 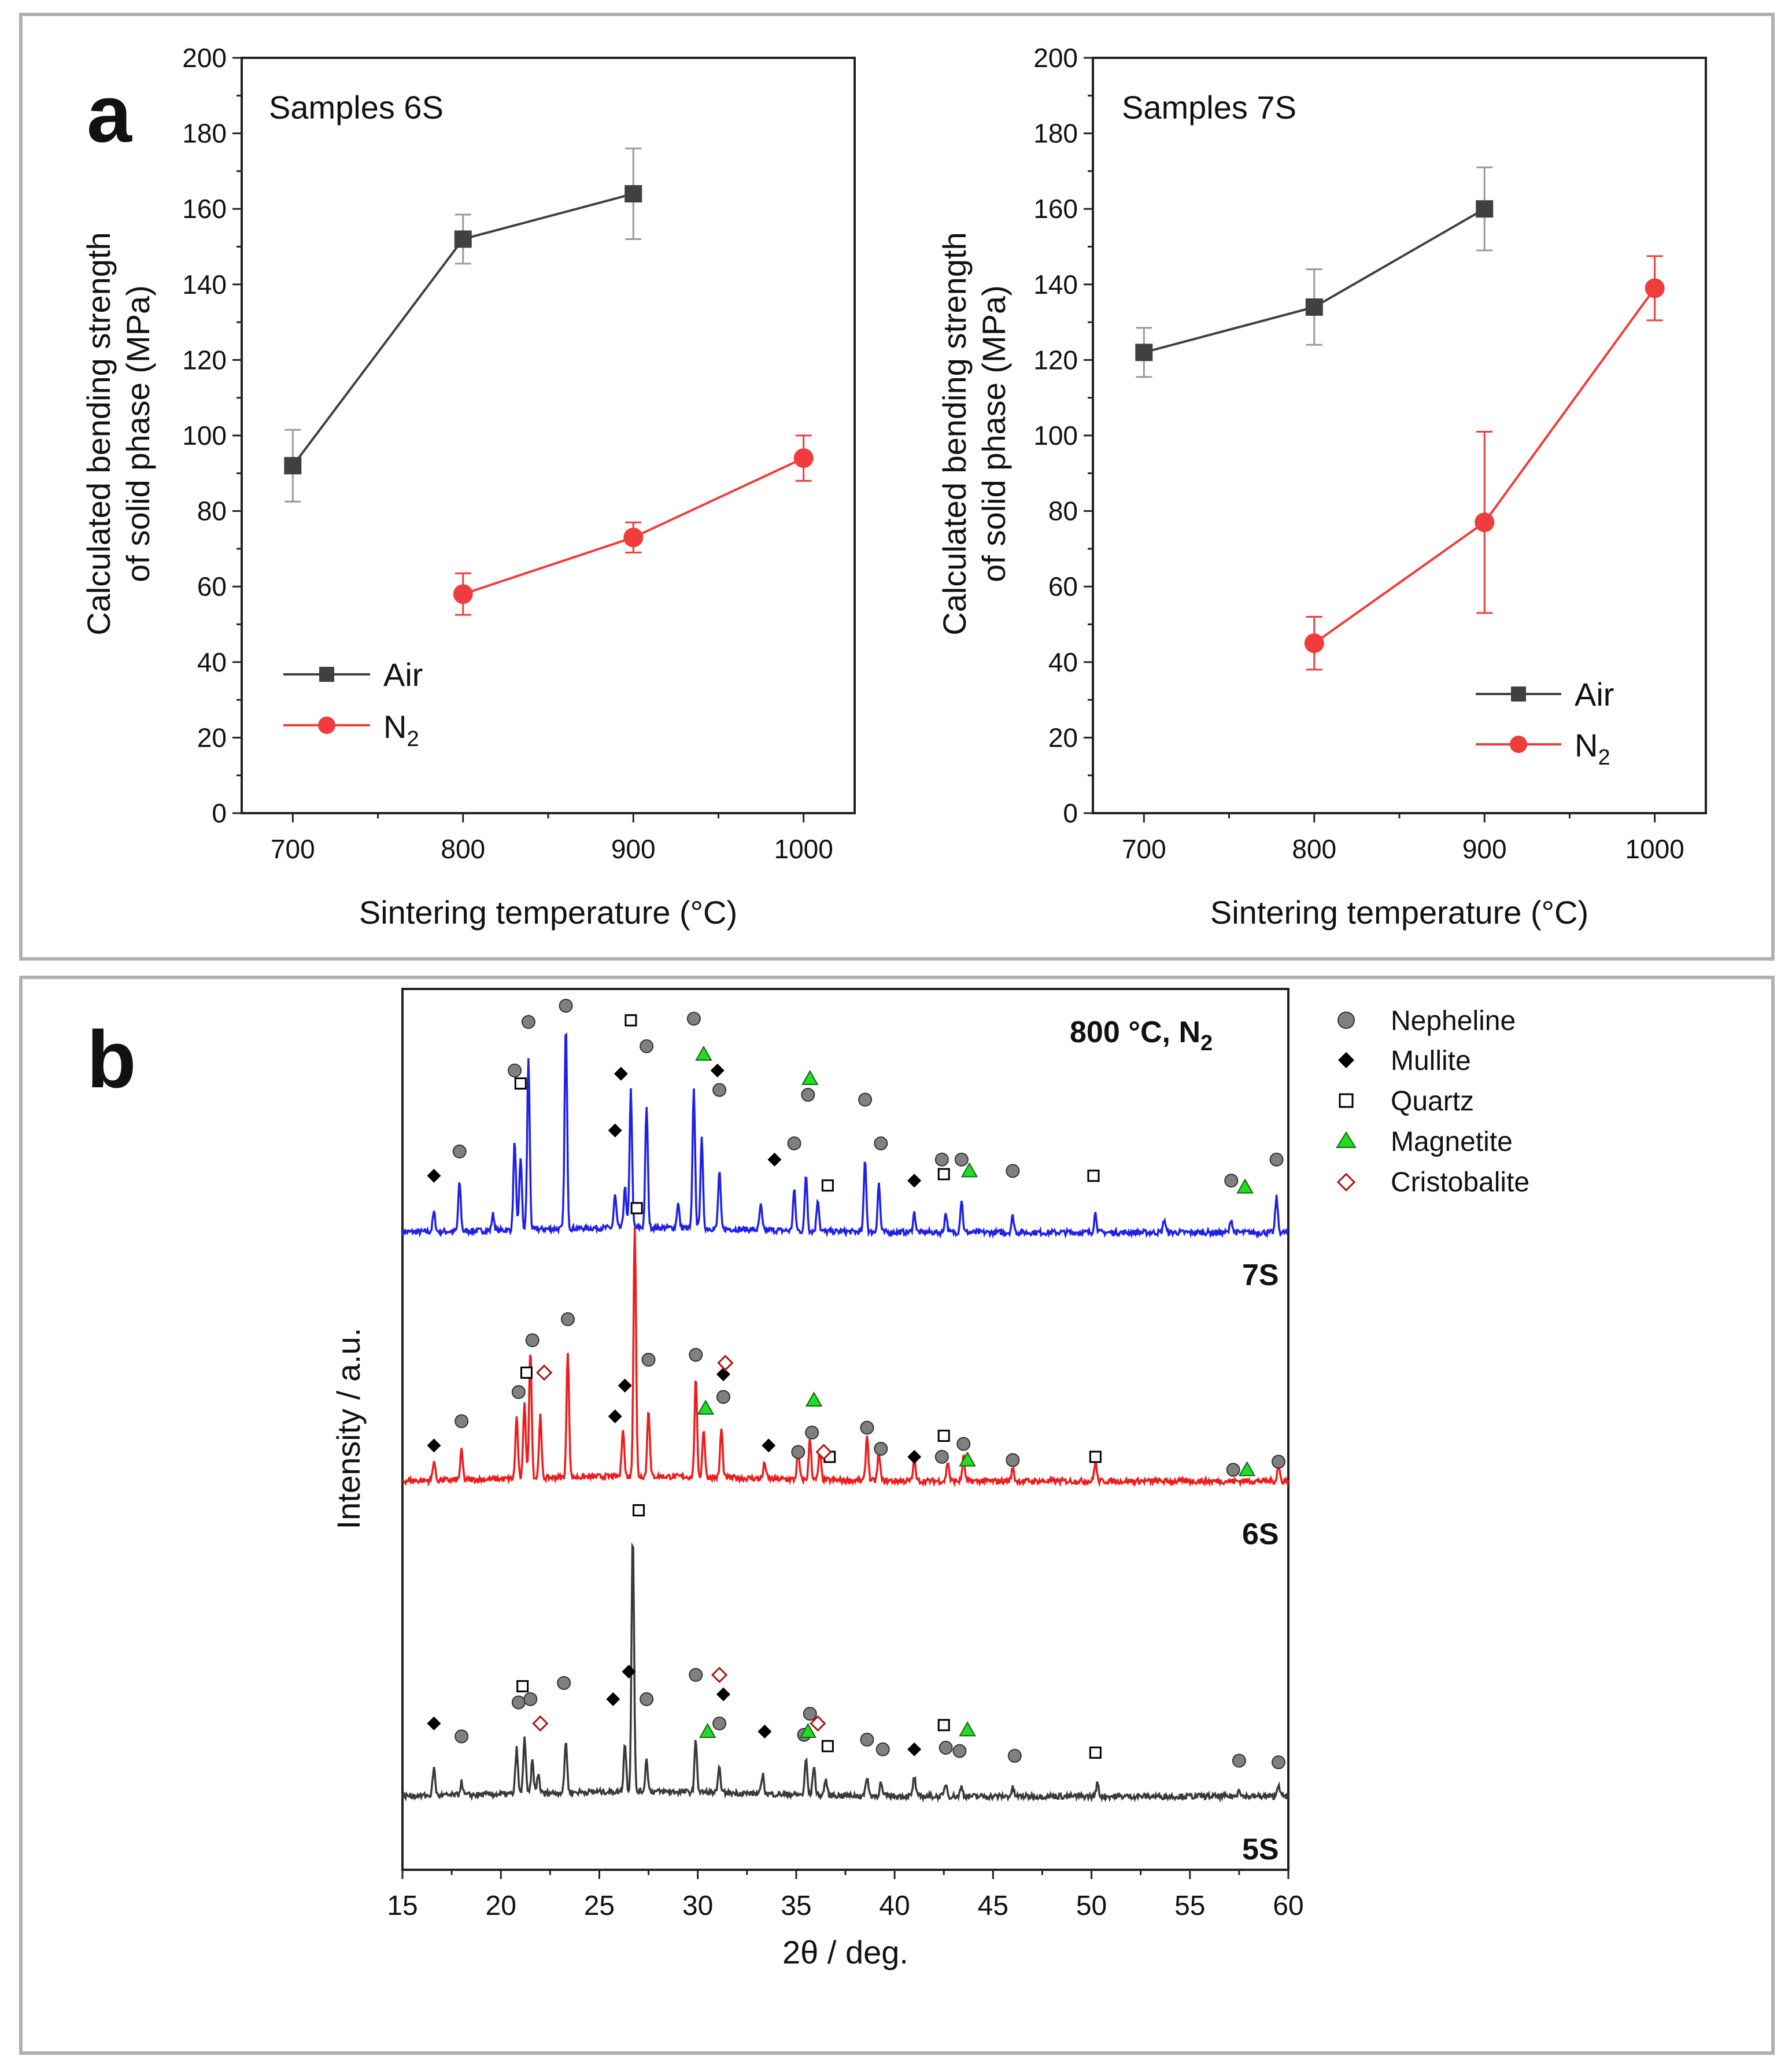 What do you see at coordinates (1655, 288) in the screenshot?
I see `data-point-n2-7s` at bounding box center [1655, 288].